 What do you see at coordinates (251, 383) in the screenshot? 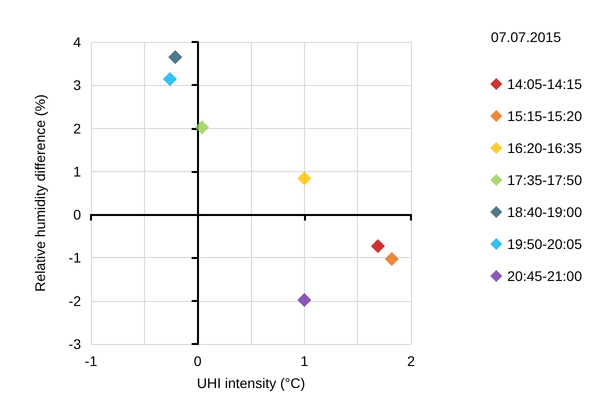
I see `x-axis-title: UHI intensity (°C)` at bounding box center [251, 383].